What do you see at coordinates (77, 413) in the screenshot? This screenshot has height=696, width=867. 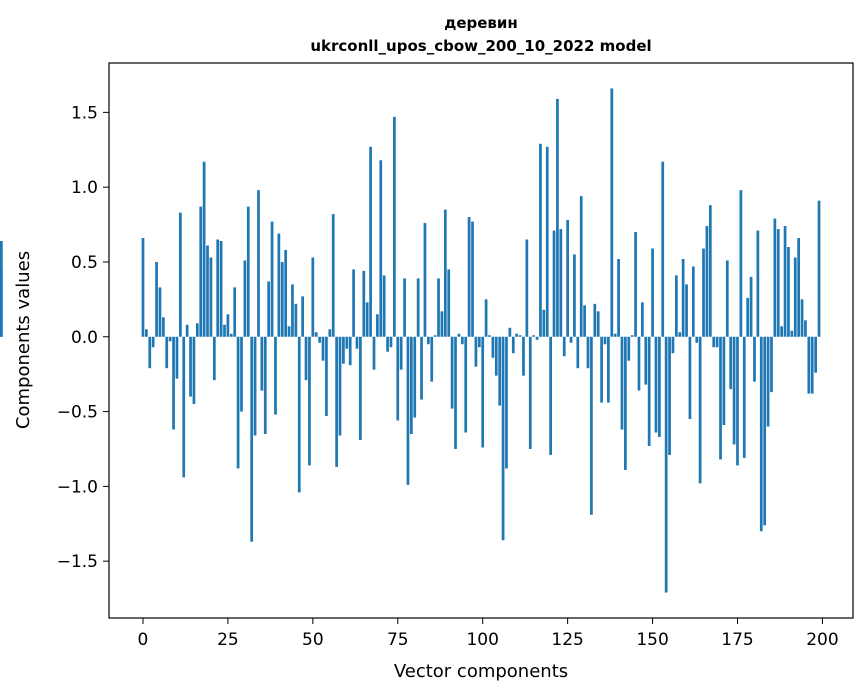 I see `y-tick-label: −0.5` at bounding box center [77, 413].